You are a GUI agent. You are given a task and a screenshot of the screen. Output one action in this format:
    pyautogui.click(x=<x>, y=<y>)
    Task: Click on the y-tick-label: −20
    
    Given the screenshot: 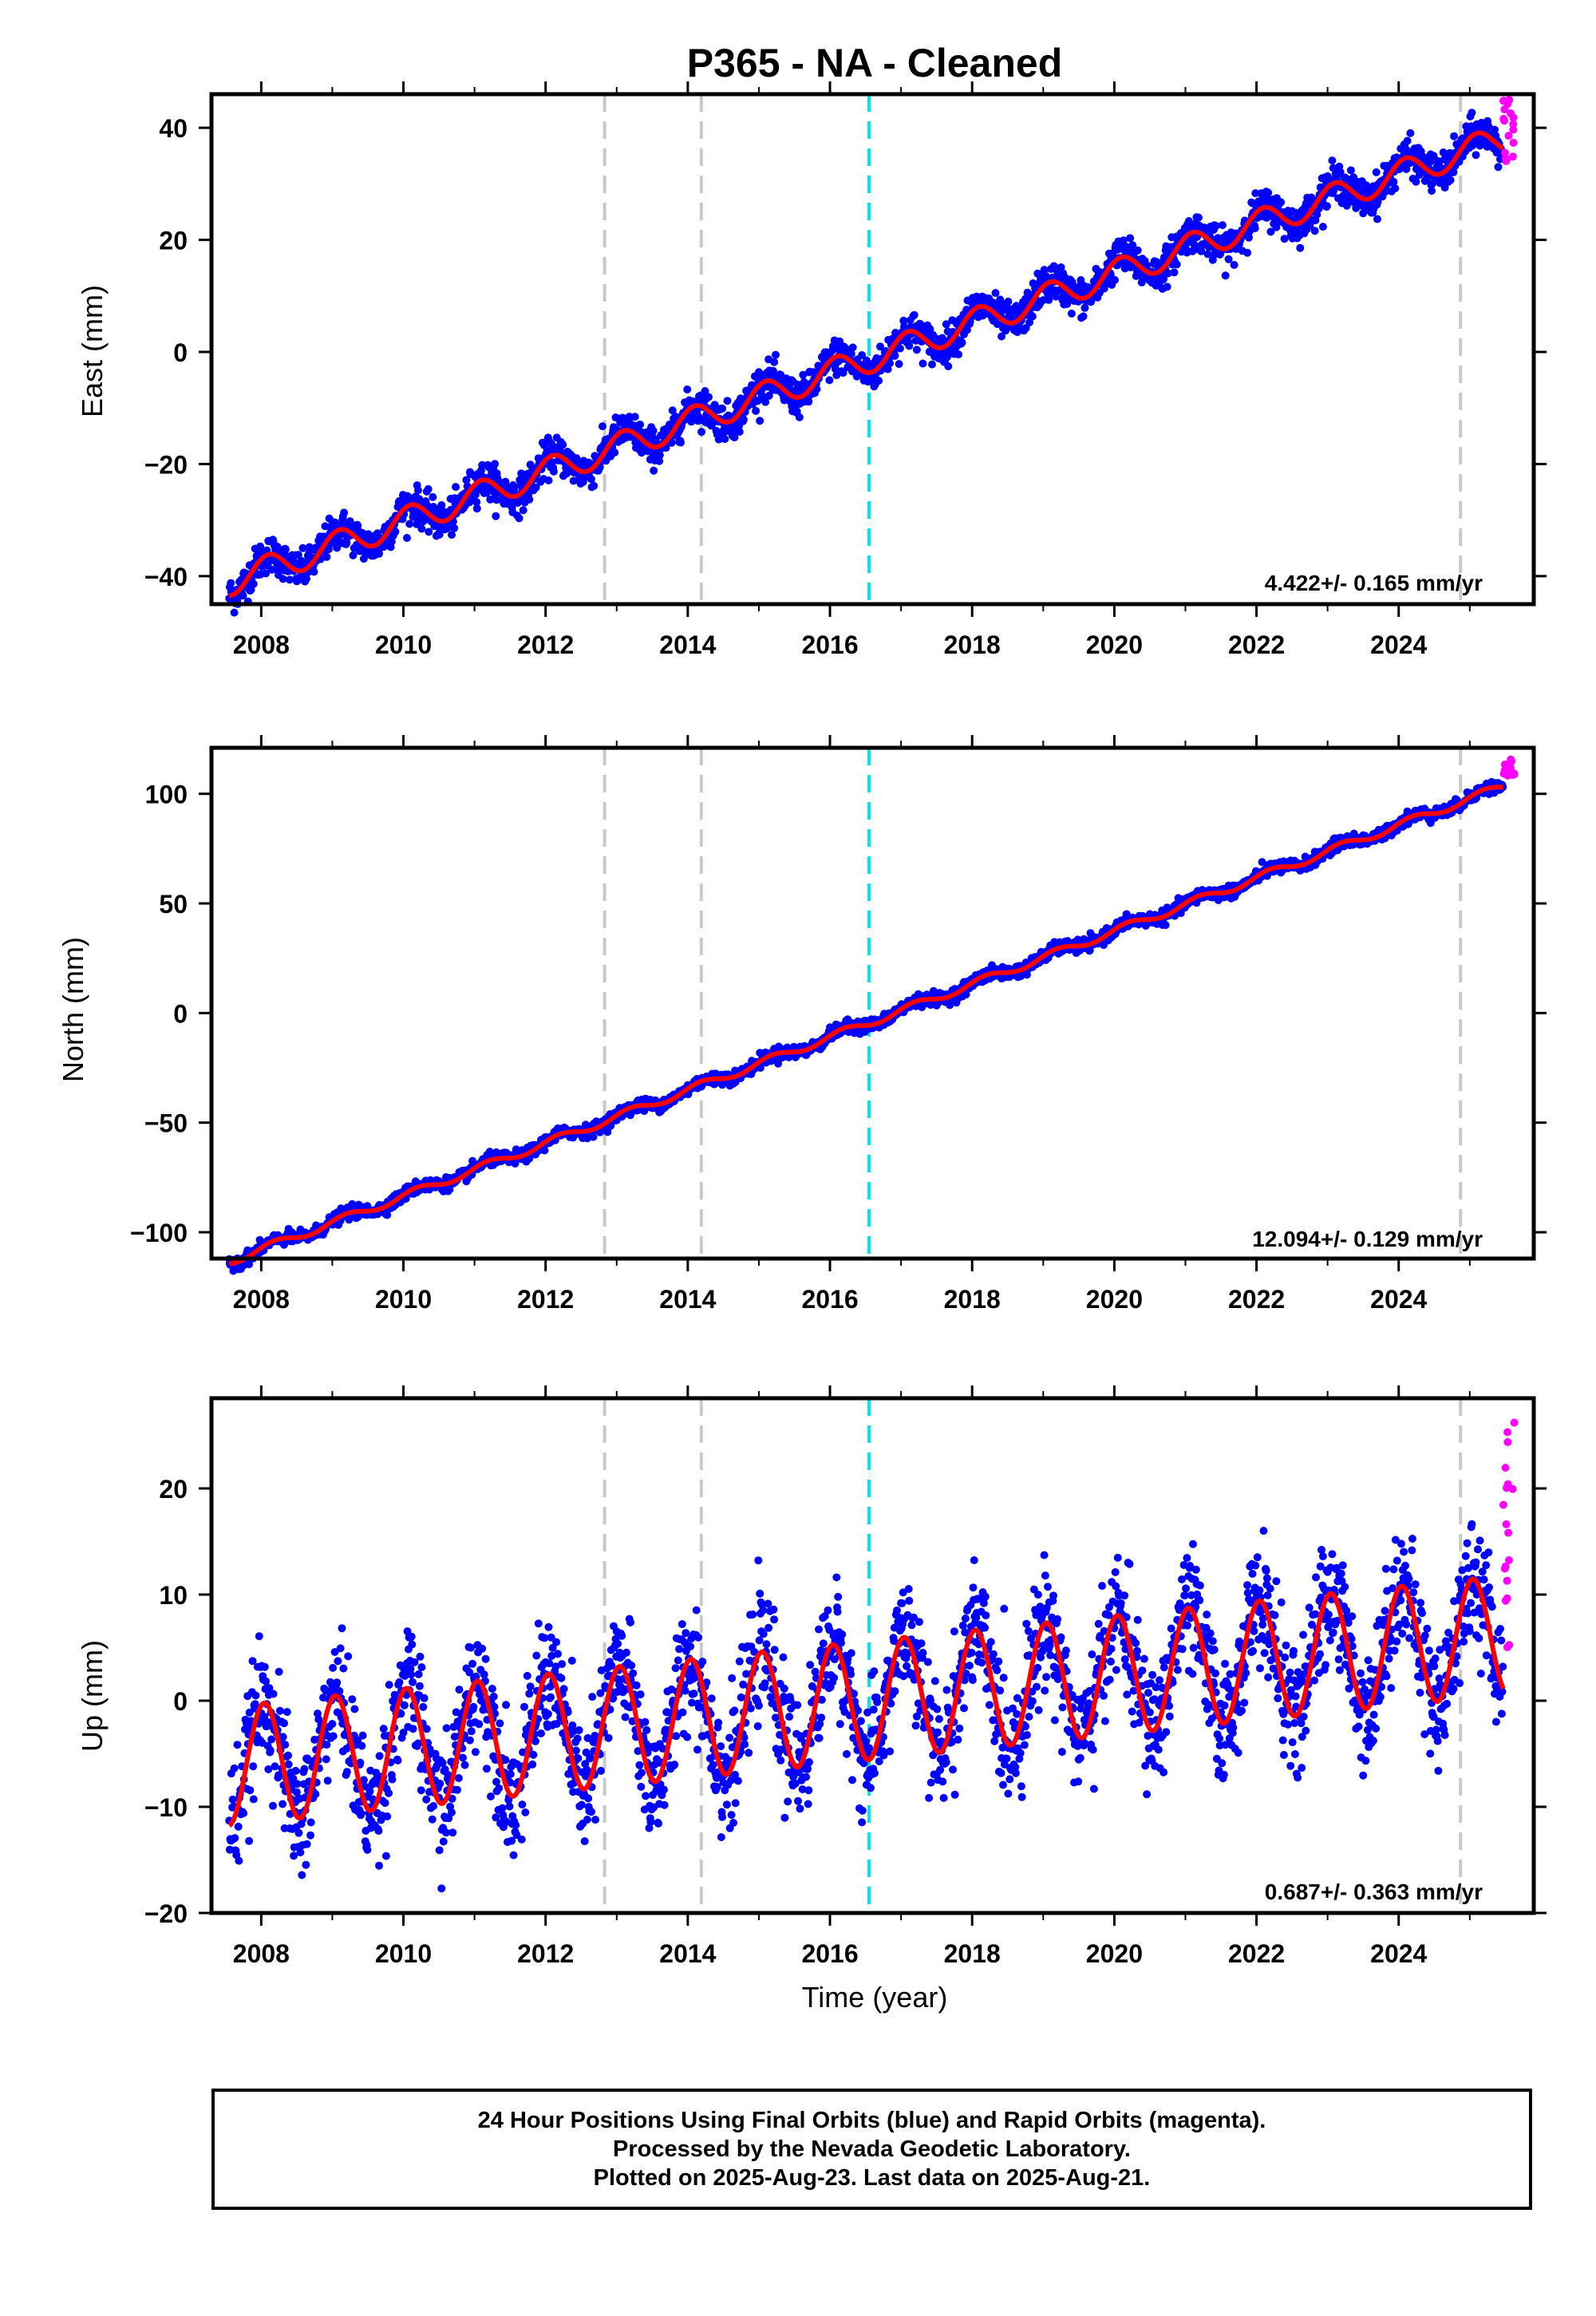 What is the action you would take?
    pyautogui.click(x=166, y=465)
    